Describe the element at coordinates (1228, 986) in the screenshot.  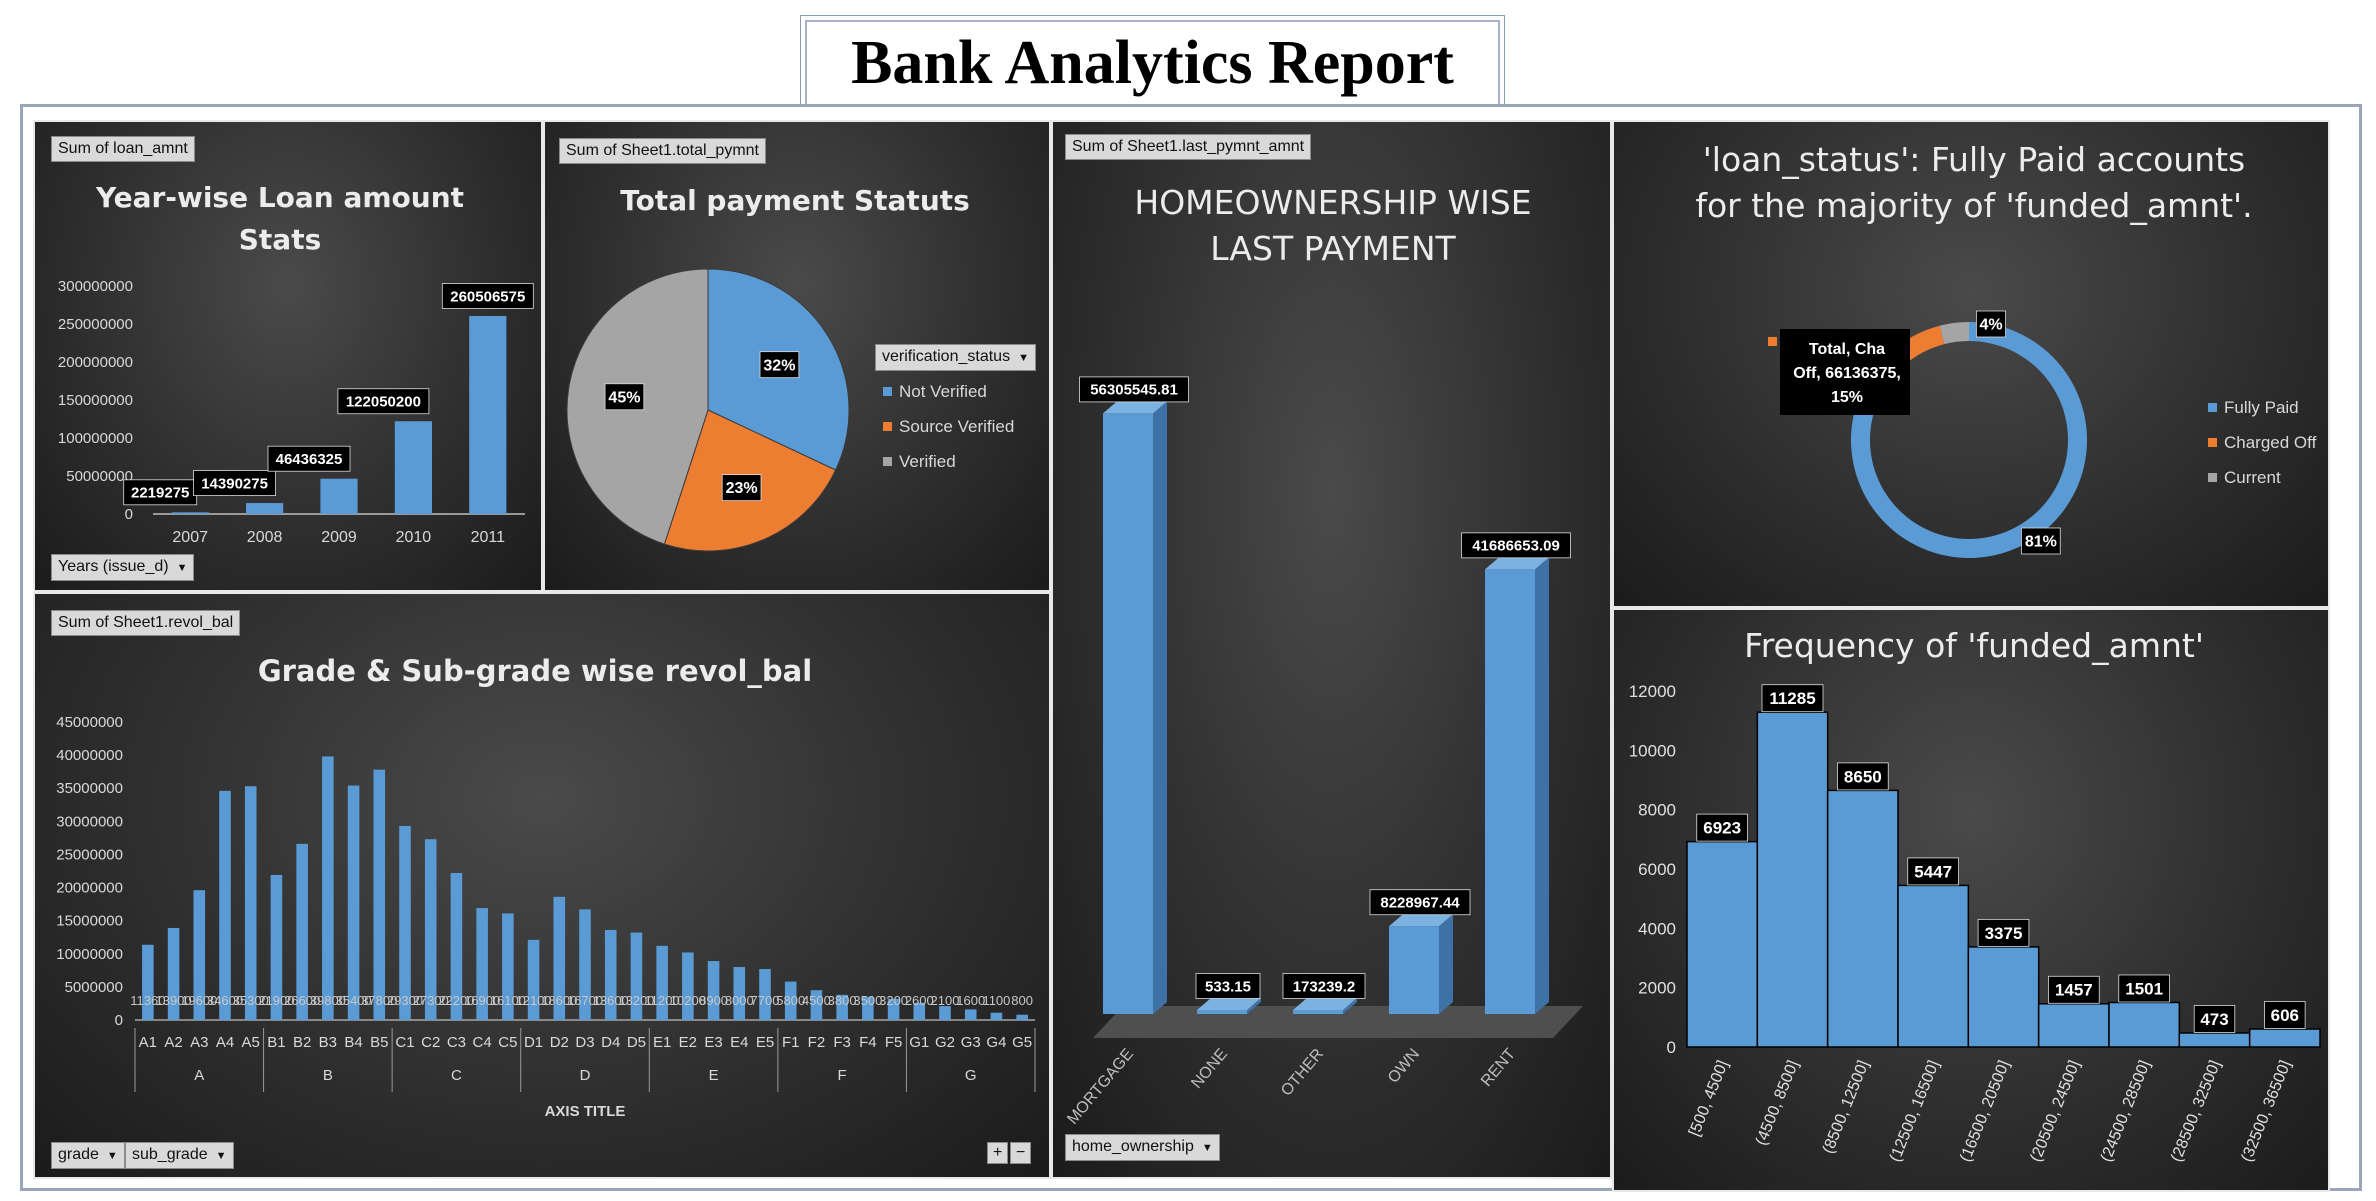
I see `data-label-homeownership: 533.15` at that location.